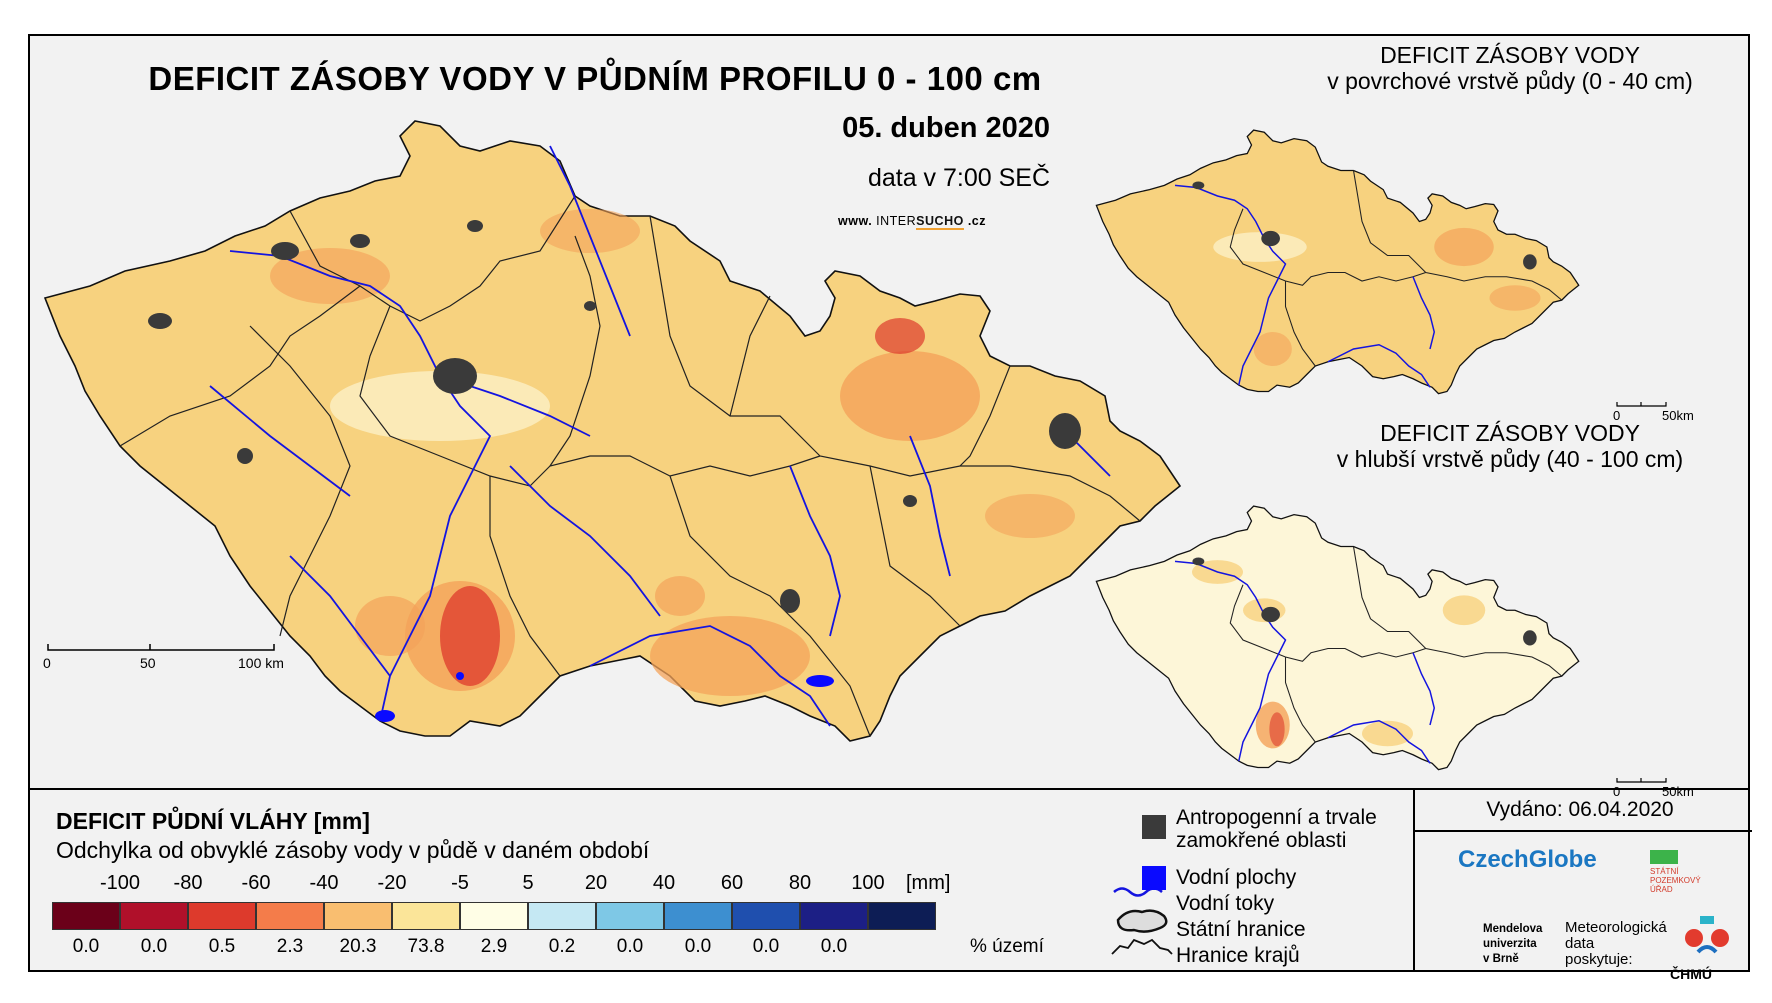  Describe the element at coordinates (1276, 817) in the screenshot. I see `anthropogenic-label-line1: Antropogenní a trvale` at that location.